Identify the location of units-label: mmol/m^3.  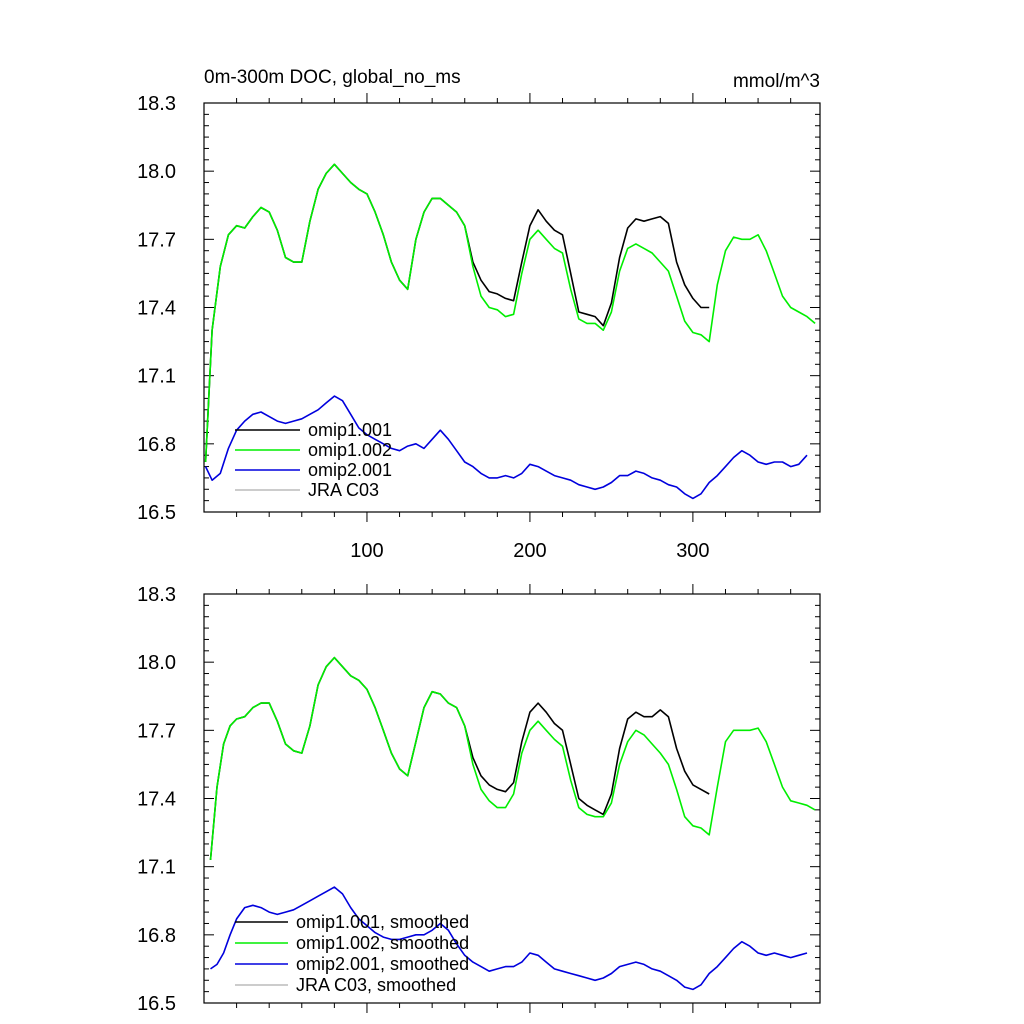
(776, 81).